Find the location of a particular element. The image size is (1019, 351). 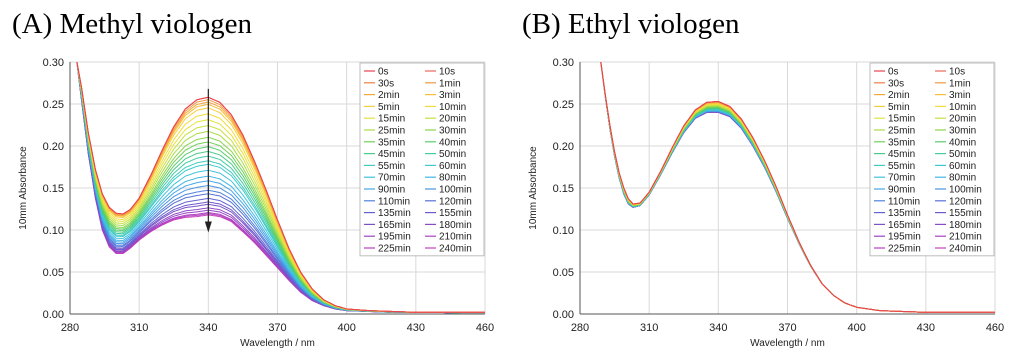

legend-label: 40min is located at coordinates (962, 142).